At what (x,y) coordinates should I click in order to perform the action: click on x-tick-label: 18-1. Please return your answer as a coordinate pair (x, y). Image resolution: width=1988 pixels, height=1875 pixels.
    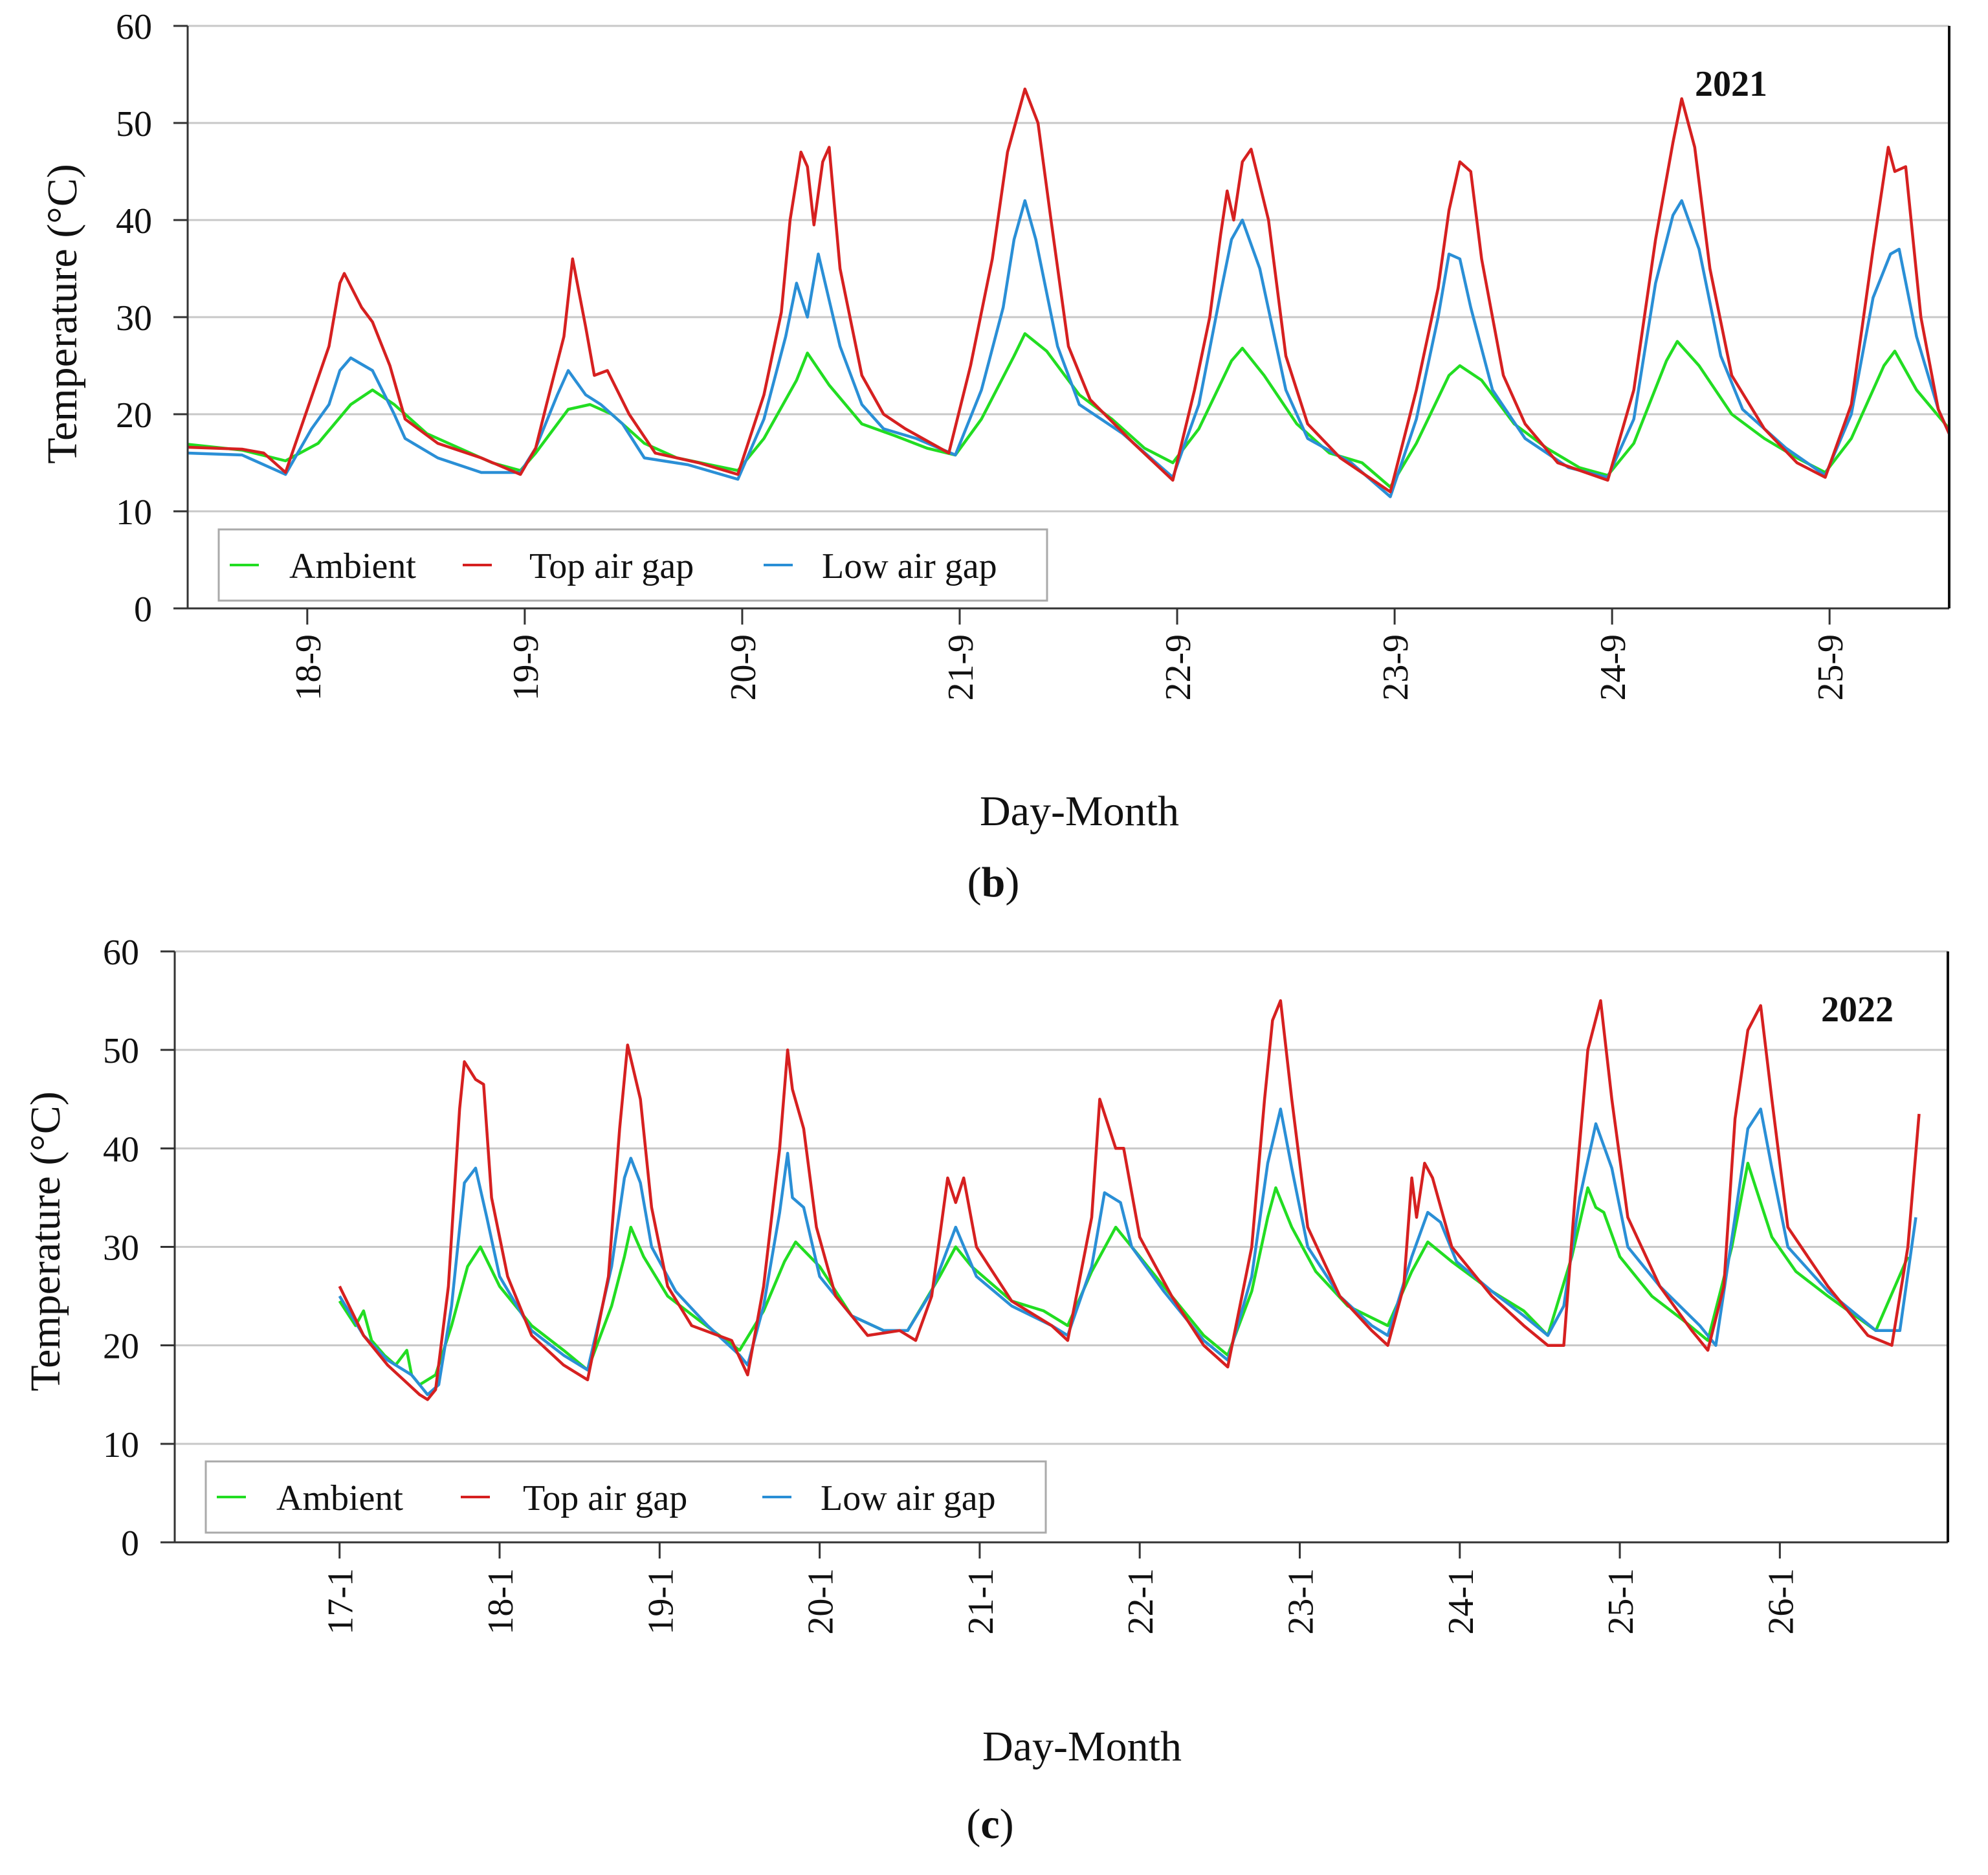
    Looking at the image, I should click on (501, 1601).